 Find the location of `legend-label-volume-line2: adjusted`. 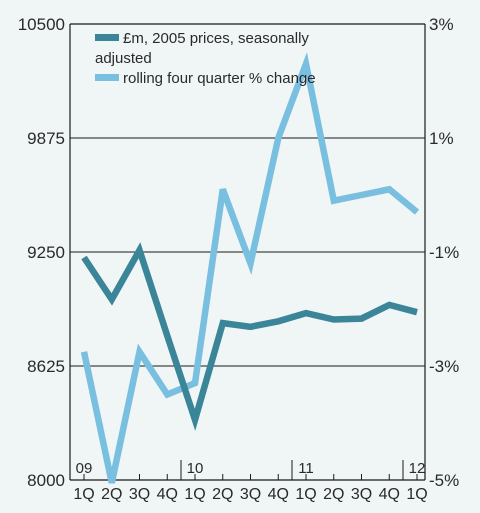

legend-label-volume-line2: adjusted is located at coordinates (123, 58).